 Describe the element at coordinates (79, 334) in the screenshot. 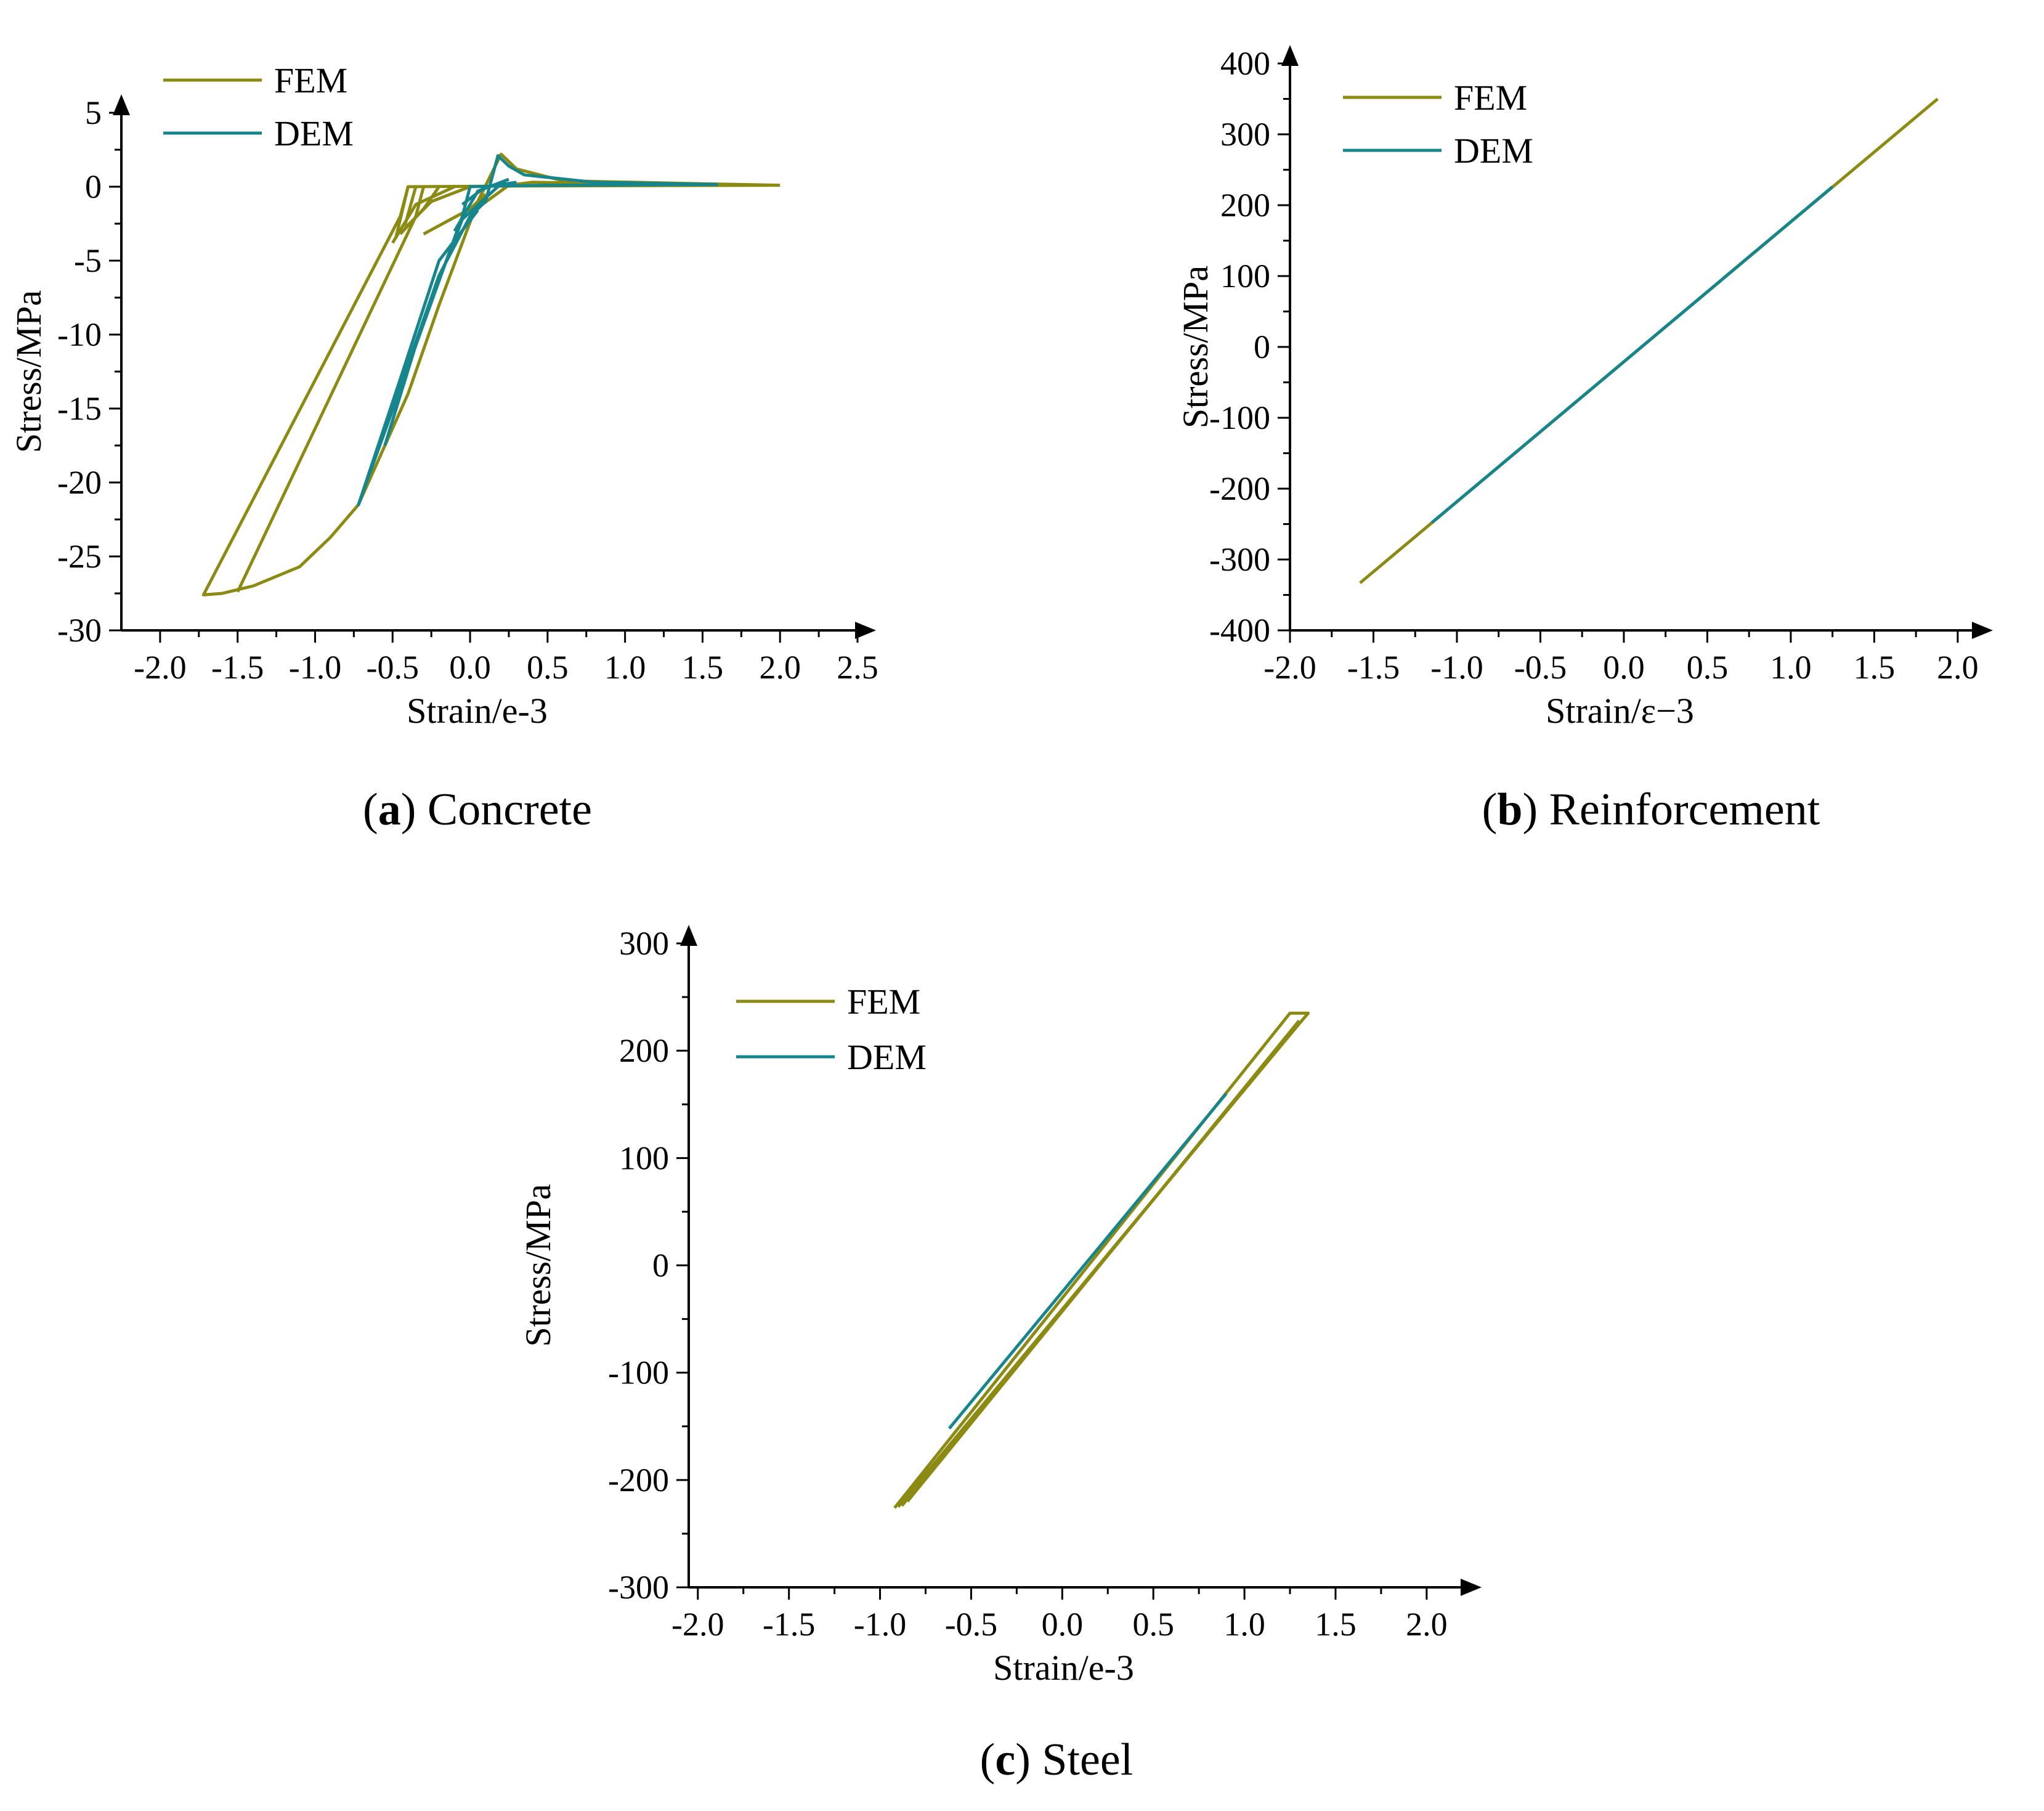

I see `y-tick-label: -10` at that location.